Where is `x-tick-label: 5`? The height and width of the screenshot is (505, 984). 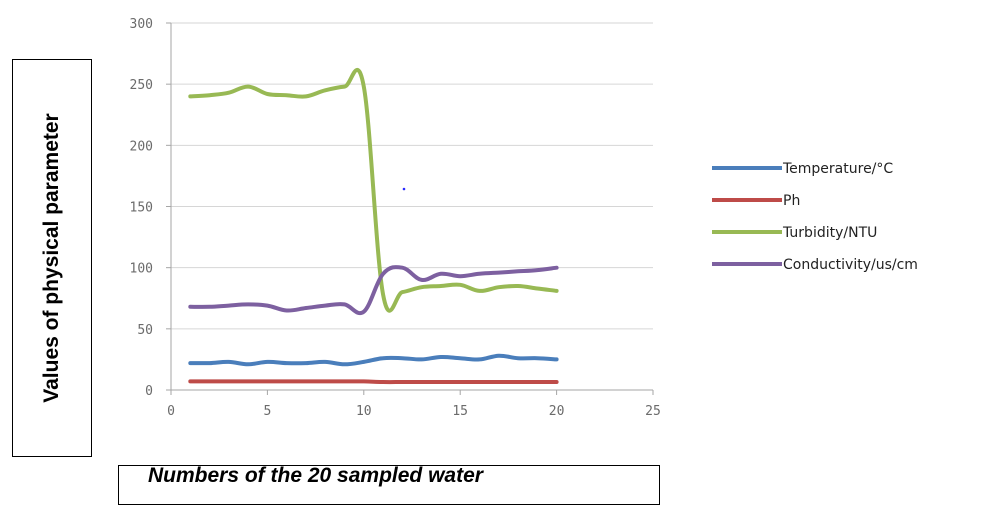
x-tick-label: 5 is located at coordinates (267, 411).